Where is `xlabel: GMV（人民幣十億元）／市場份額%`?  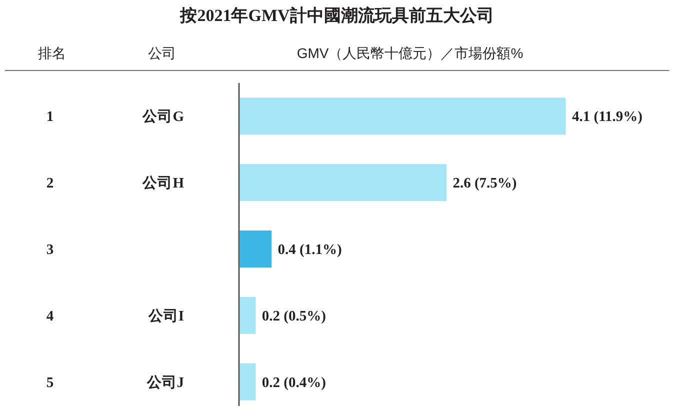
xlabel: GMV（人民幣十億元）／市場份額% is located at coordinates (410, 53).